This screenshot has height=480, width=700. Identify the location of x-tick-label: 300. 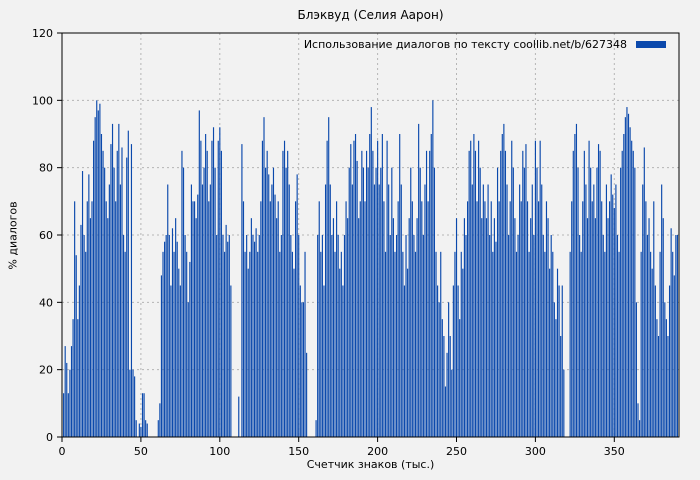
(535, 451).